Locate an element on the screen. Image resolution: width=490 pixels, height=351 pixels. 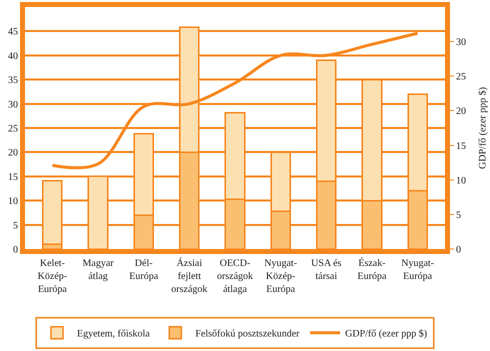
y-tick-label: 5 is located at coordinates (15, 226).